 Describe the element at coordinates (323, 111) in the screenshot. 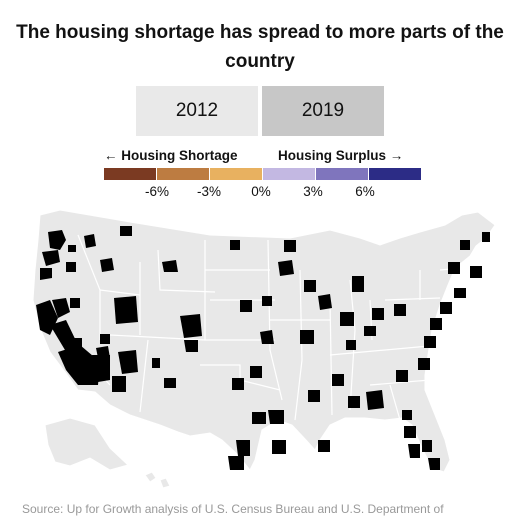

I see `year-button-2019: 2019` at that location.